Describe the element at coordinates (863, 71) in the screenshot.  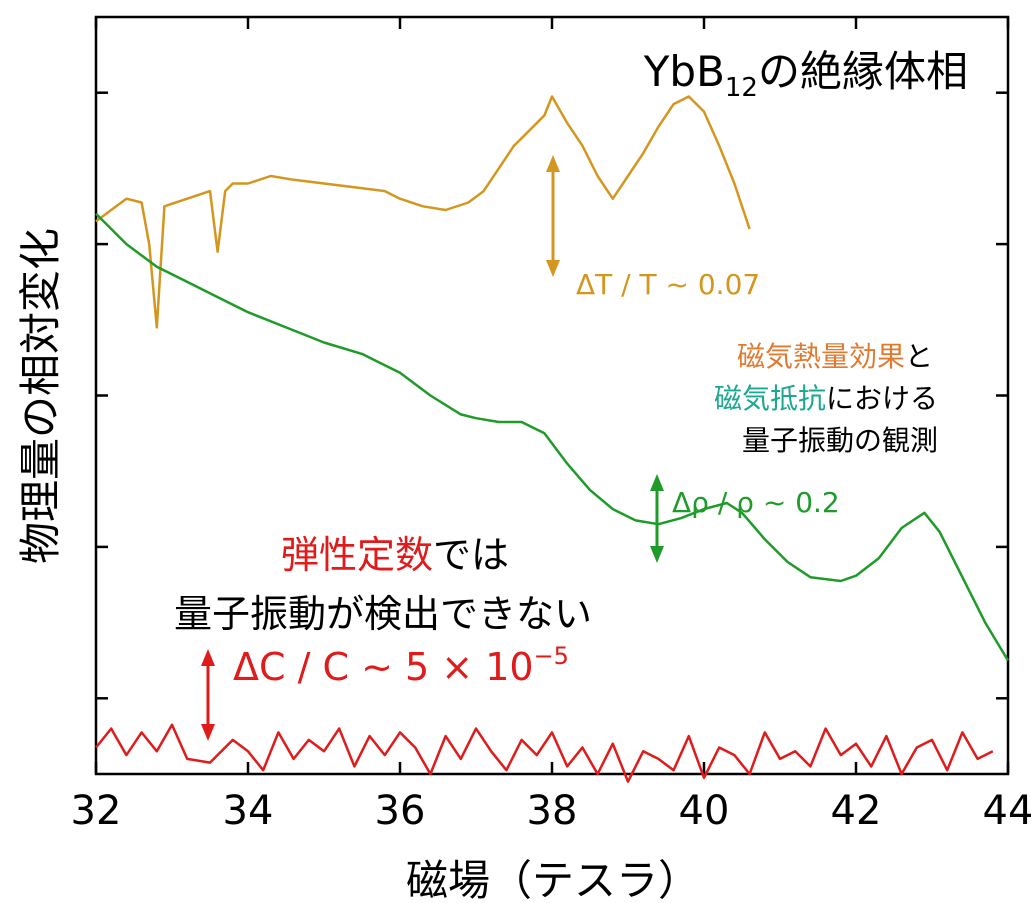
I see `title-rest: の絶縁体相` at that location.